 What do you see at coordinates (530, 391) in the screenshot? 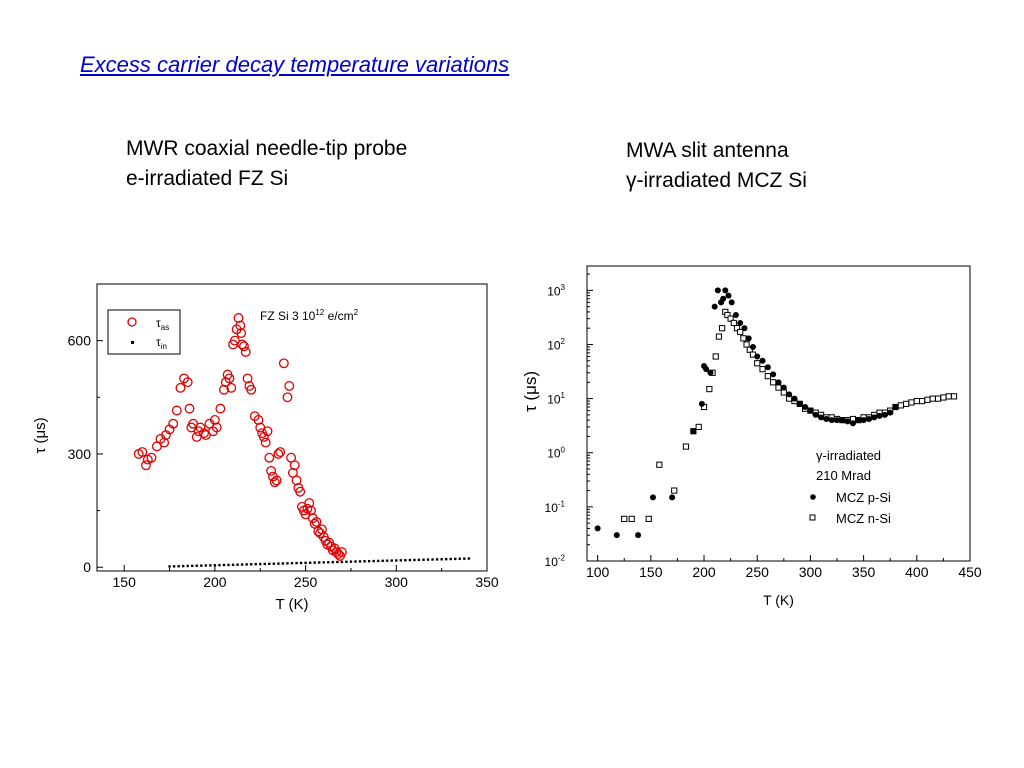
I see `y-axis-label: τ (μs)` at bounding box center [530, 391].